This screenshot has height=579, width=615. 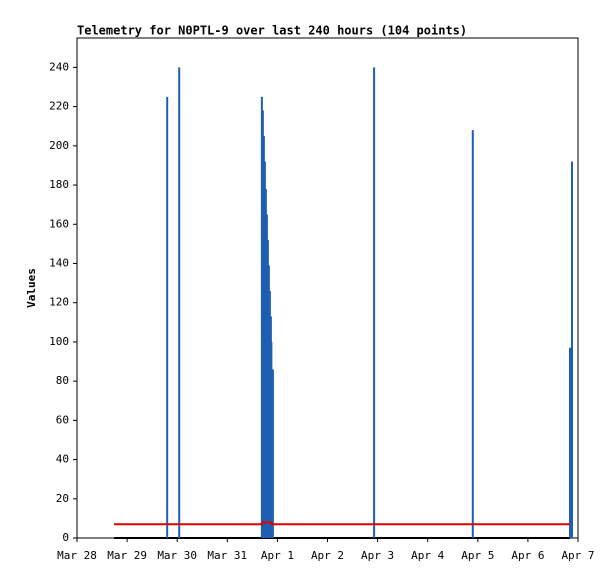 I want to click on x-tick-label: Mar 30, so click(x=177, y=555).